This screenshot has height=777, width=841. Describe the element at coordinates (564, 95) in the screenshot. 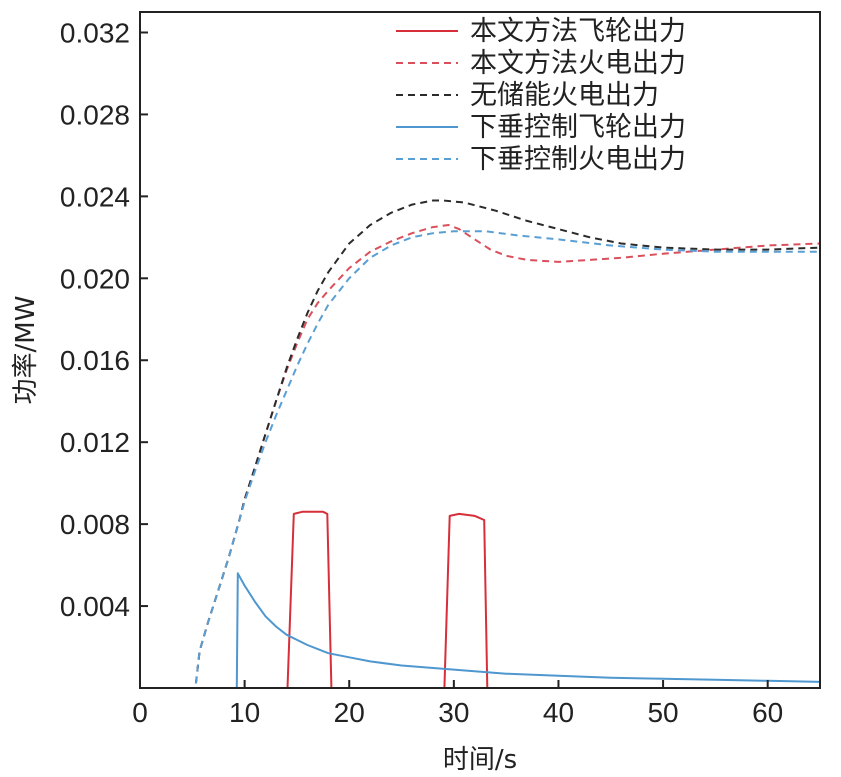

I see `legend-label: 无储能火电出力` at that location.